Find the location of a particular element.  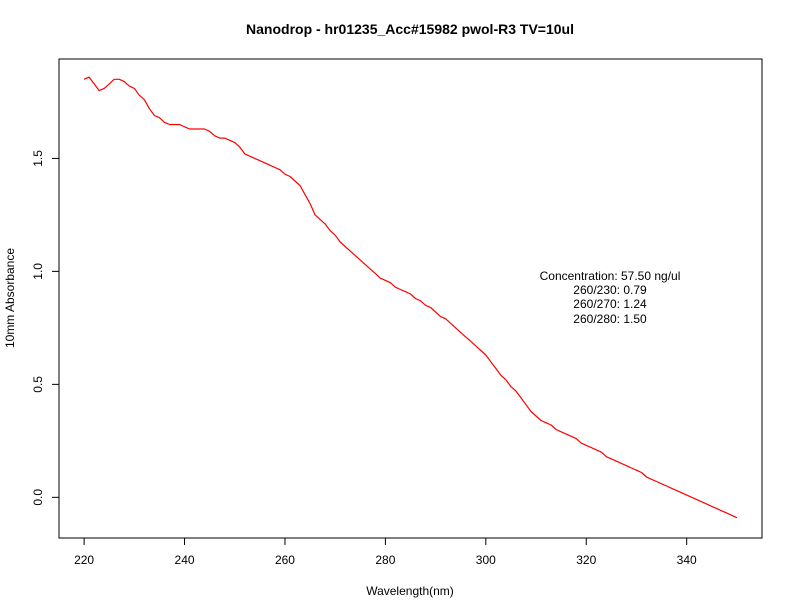

y-axis: 0.0 0.5 1.0 1.5 is located at coordinates (45, 328).